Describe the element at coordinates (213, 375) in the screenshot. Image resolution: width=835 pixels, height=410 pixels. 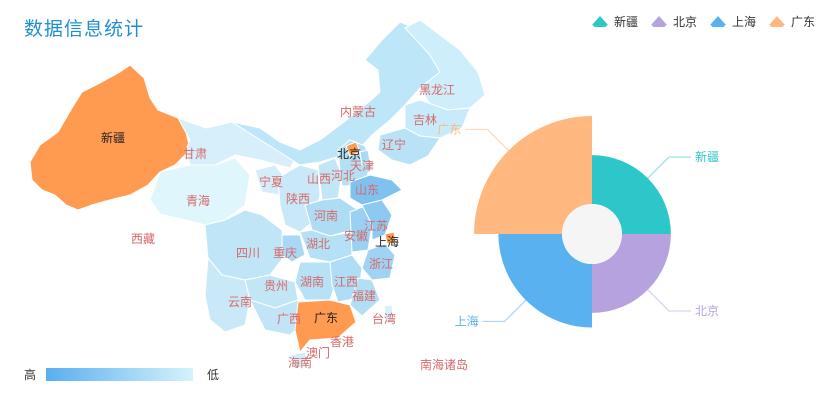
I see `visual-map-low-label: 低` at that location.